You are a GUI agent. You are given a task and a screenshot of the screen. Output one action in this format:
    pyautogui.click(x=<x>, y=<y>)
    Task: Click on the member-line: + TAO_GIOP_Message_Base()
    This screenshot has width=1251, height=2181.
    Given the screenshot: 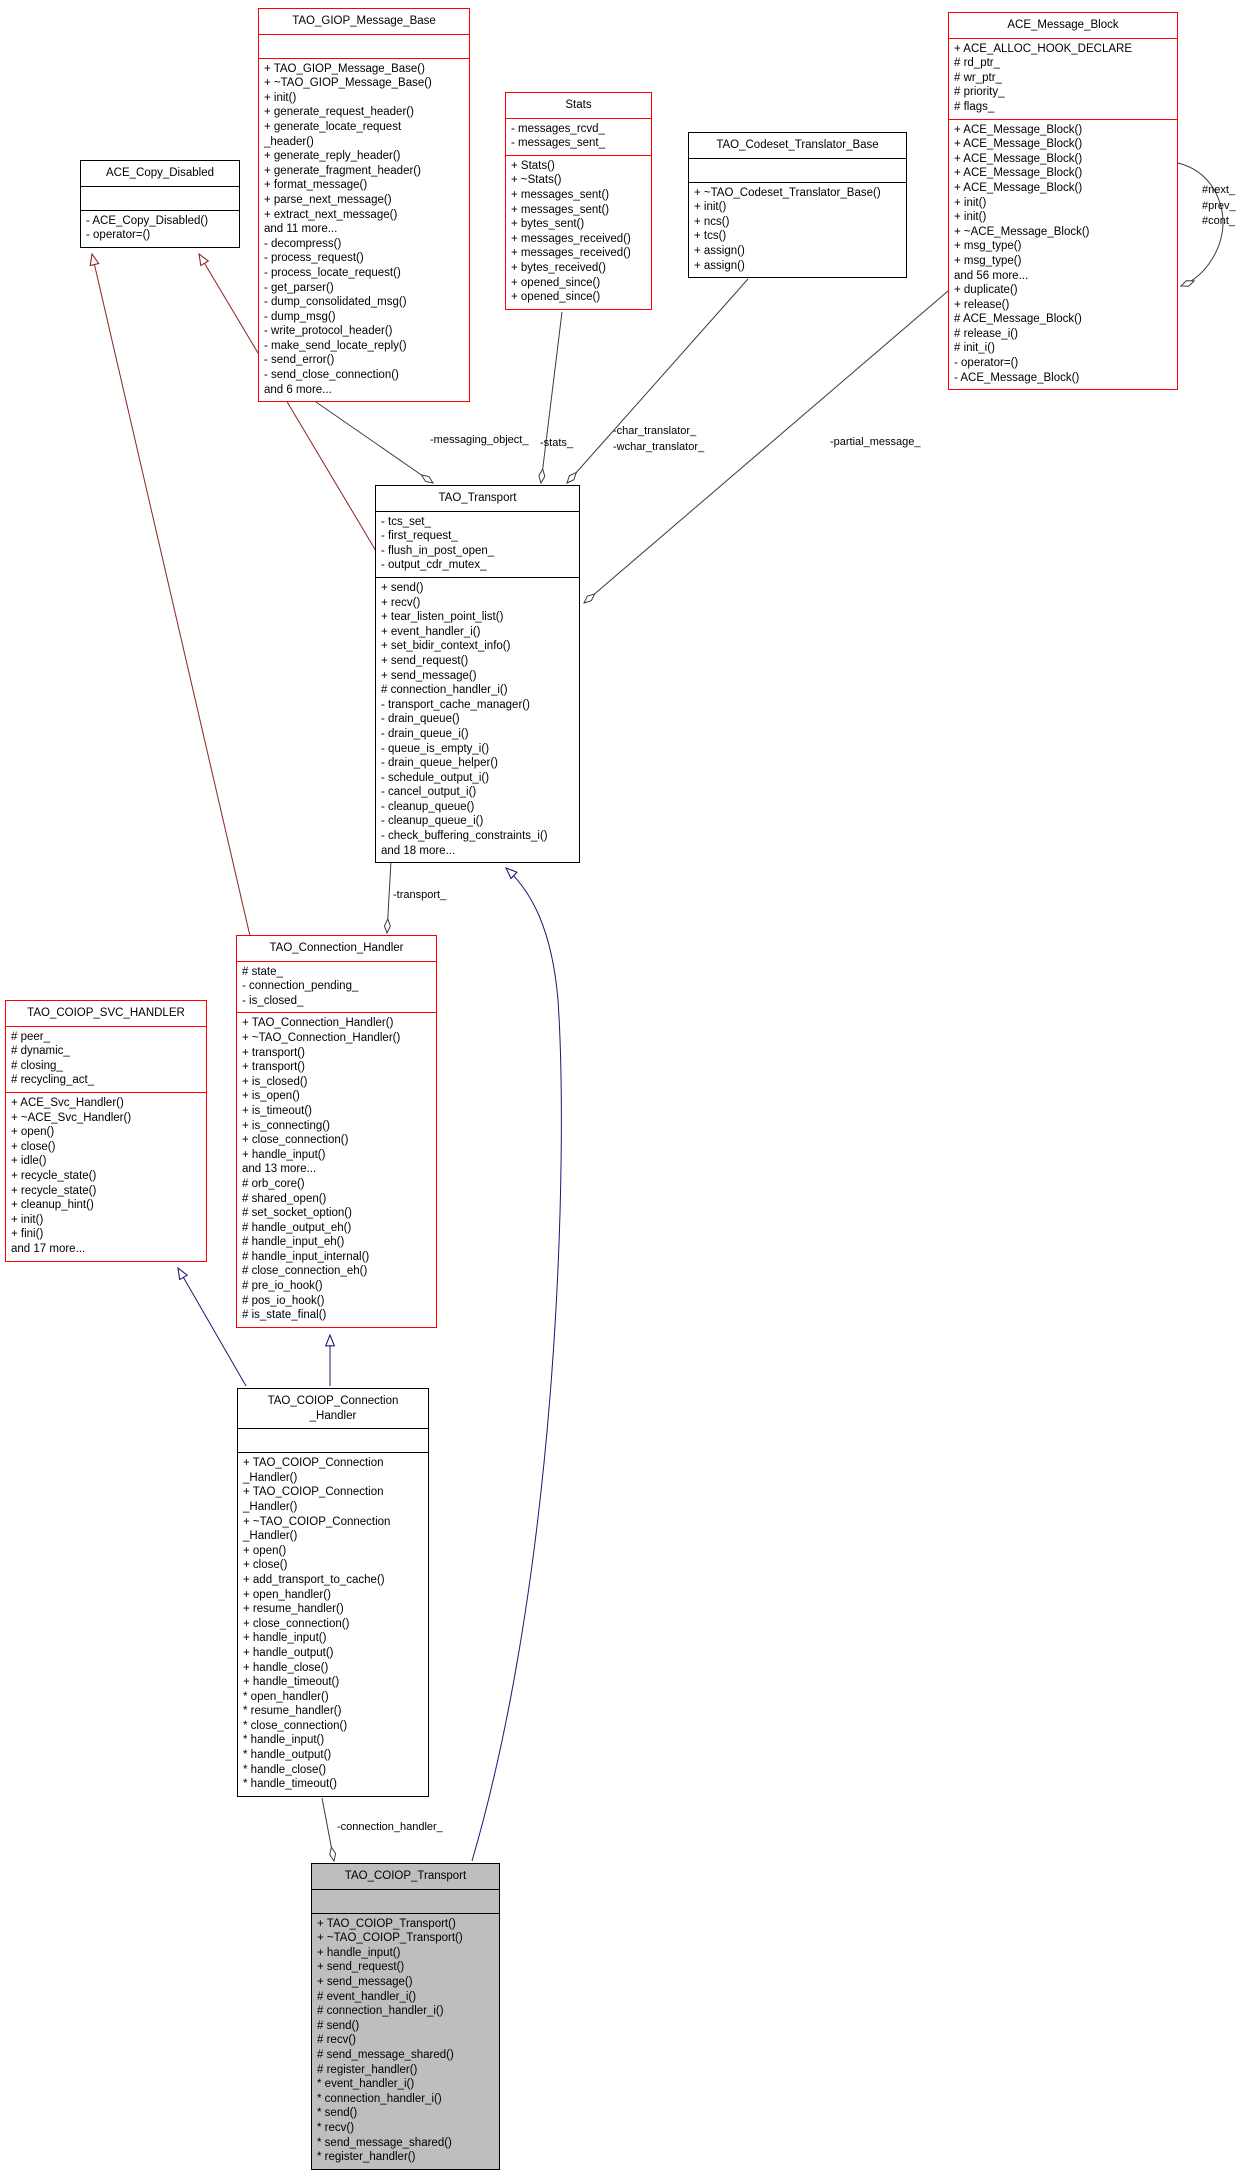 What is the action you would take?
    pyautogui.click(x=344, y=68)
    